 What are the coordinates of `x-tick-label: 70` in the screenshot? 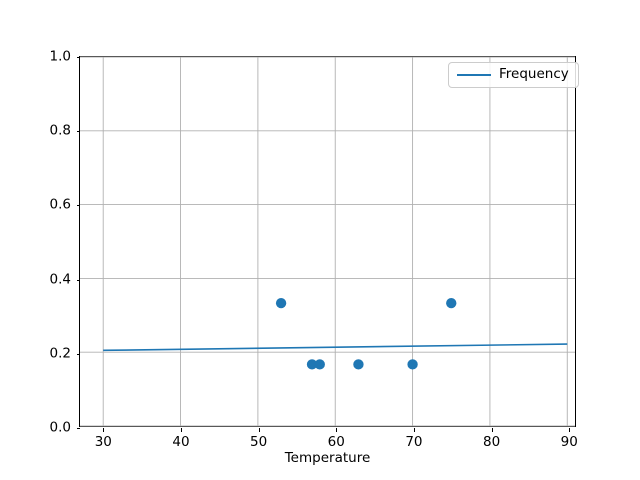 It's located at (414, 442).